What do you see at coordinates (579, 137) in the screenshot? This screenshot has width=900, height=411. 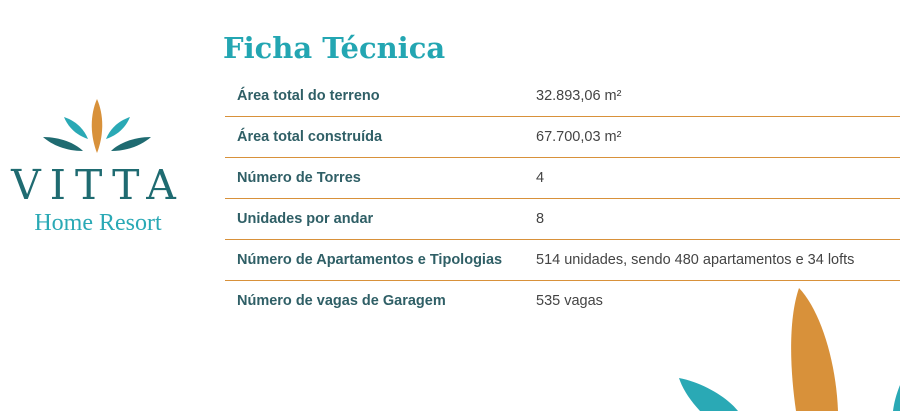 I see `row-value: 67.700,03 m²` at bounding box center [579, 137].